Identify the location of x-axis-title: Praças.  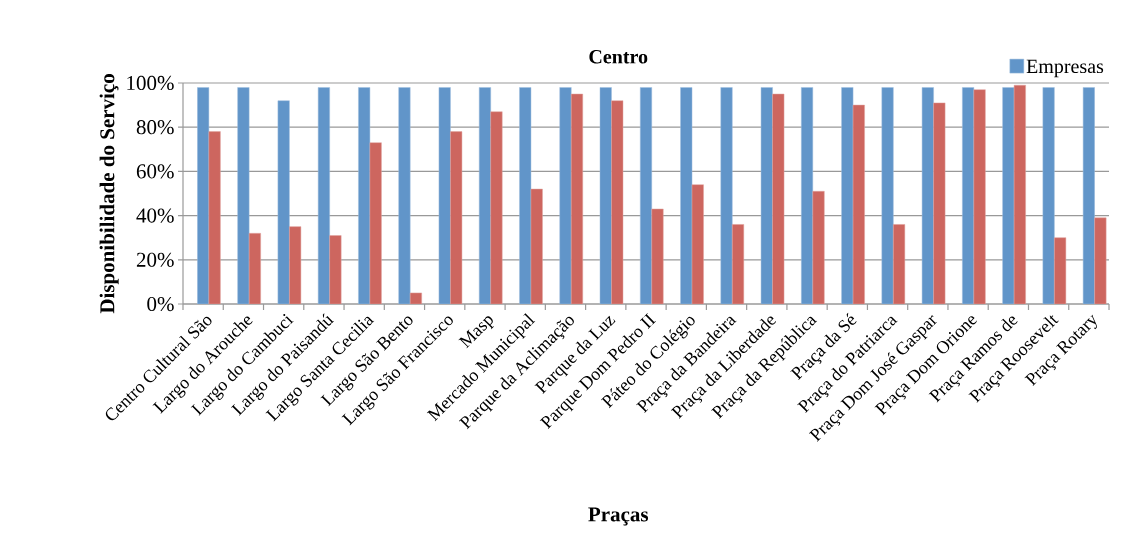
(618, 516).